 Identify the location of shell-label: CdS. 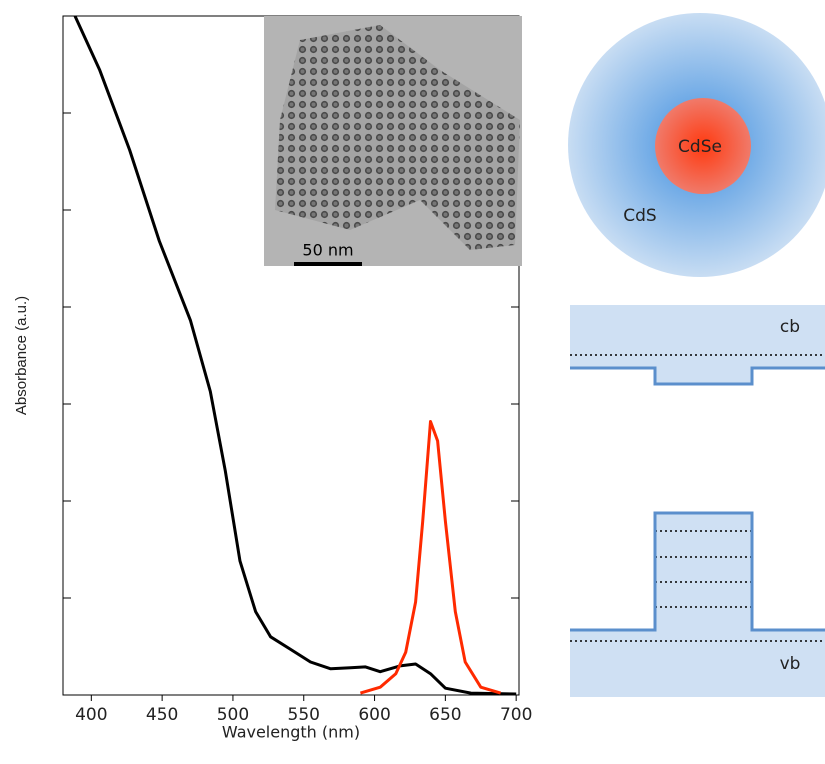
(639, 216).